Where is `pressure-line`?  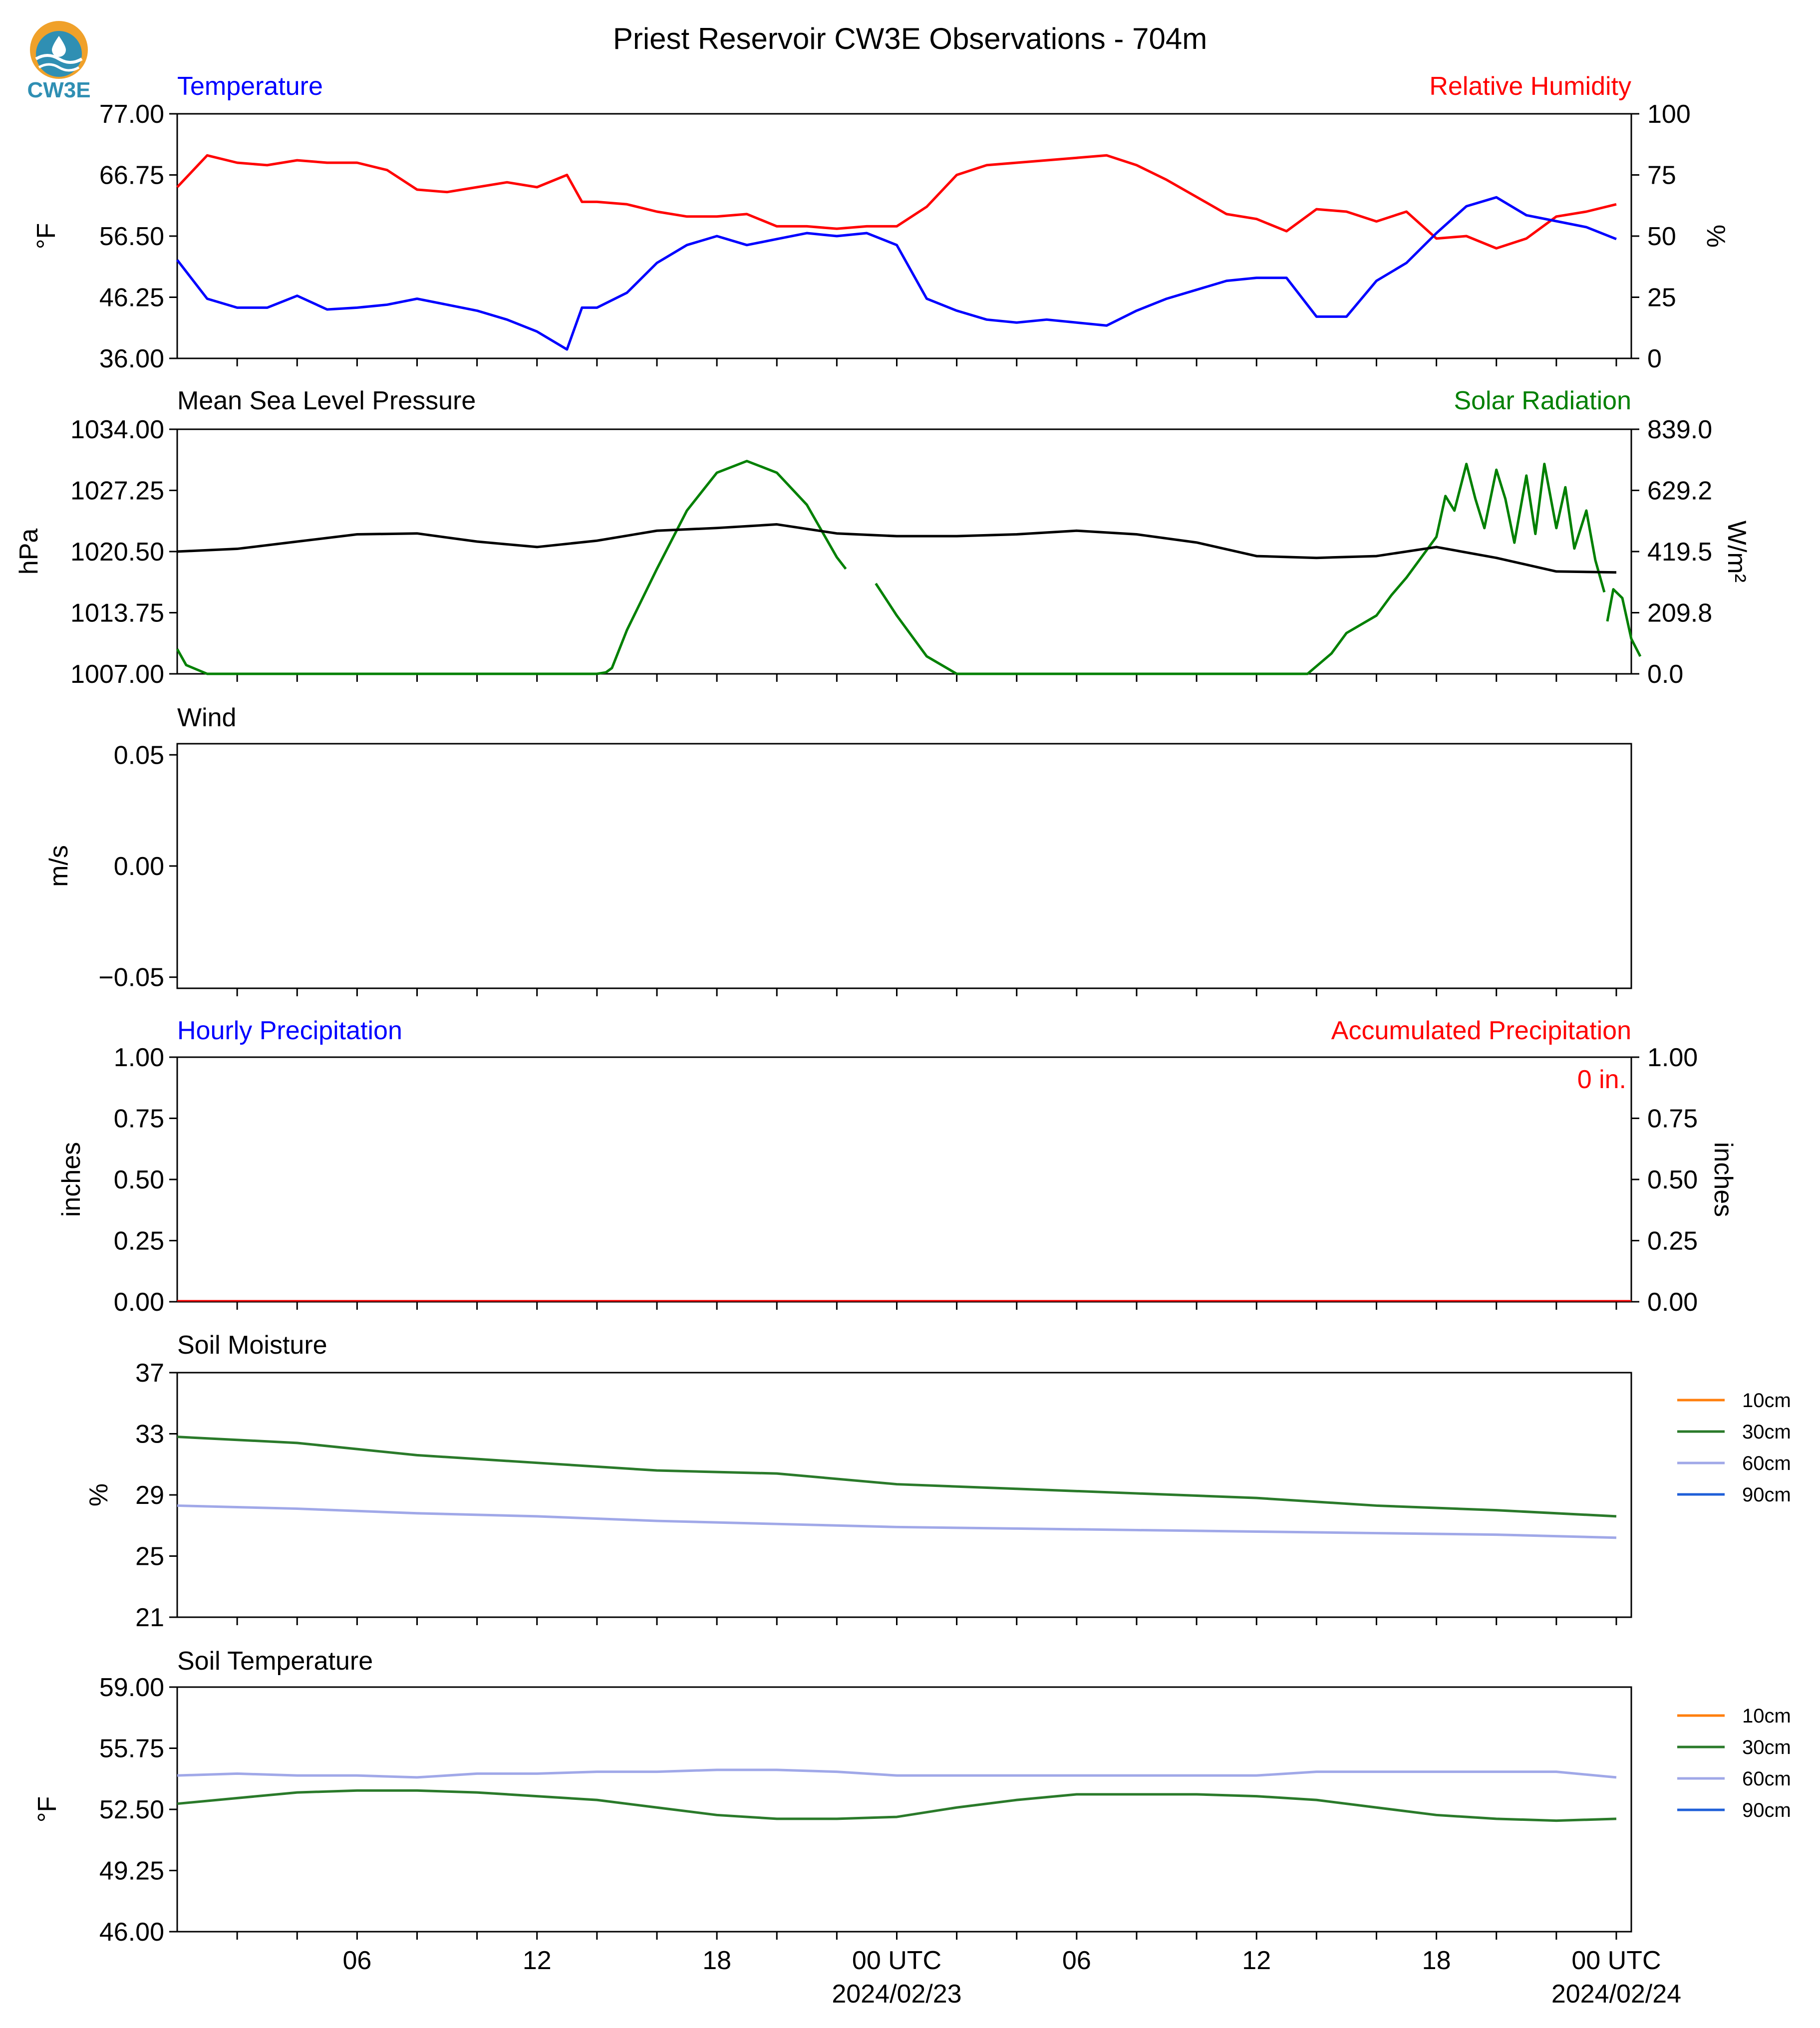 pressure-line is located at coordinates (897, 548).